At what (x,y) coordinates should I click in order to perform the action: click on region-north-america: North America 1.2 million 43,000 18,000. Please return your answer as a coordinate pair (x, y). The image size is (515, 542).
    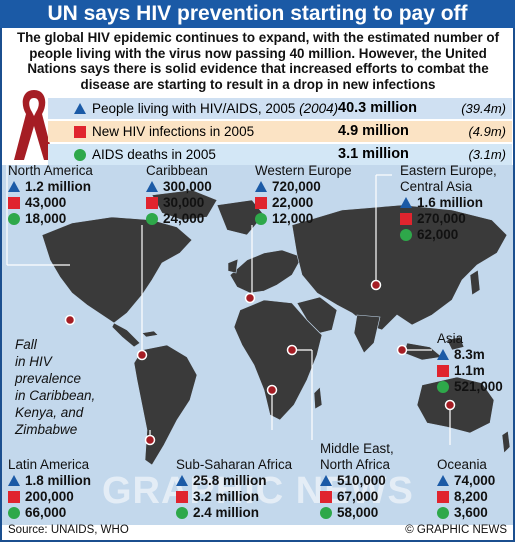
    Looking at the image, I should click on (50, 195).